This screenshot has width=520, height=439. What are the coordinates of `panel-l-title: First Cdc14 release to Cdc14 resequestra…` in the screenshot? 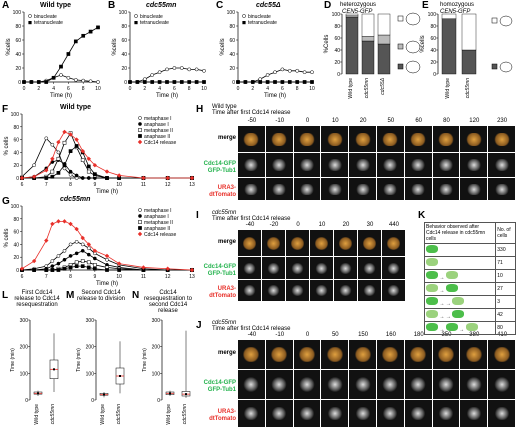 It's located at (37, 299).